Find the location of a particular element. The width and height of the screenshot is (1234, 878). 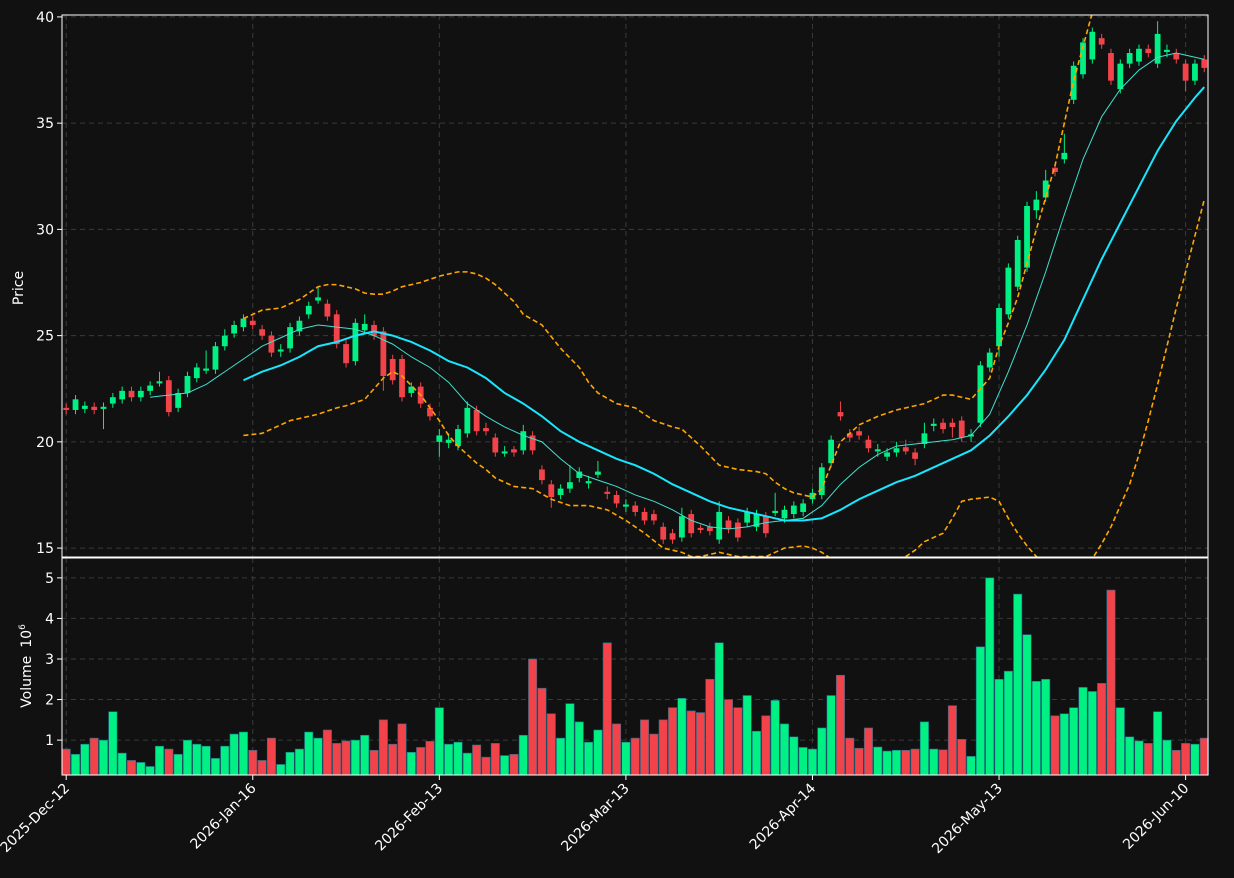

y-tick-label: 1 is located at coordinates (49, 741).